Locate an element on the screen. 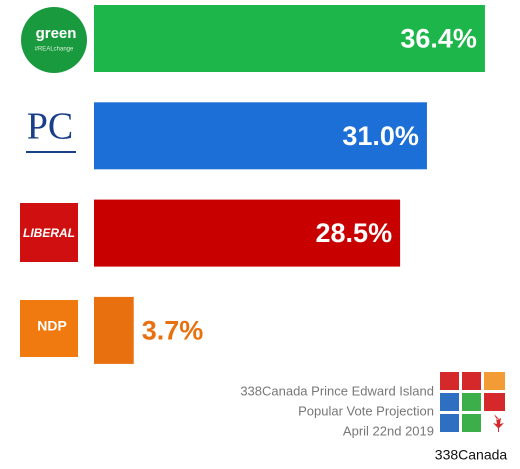  note: 338Canada Prince Edward Island is located at coordinates (337, 390).